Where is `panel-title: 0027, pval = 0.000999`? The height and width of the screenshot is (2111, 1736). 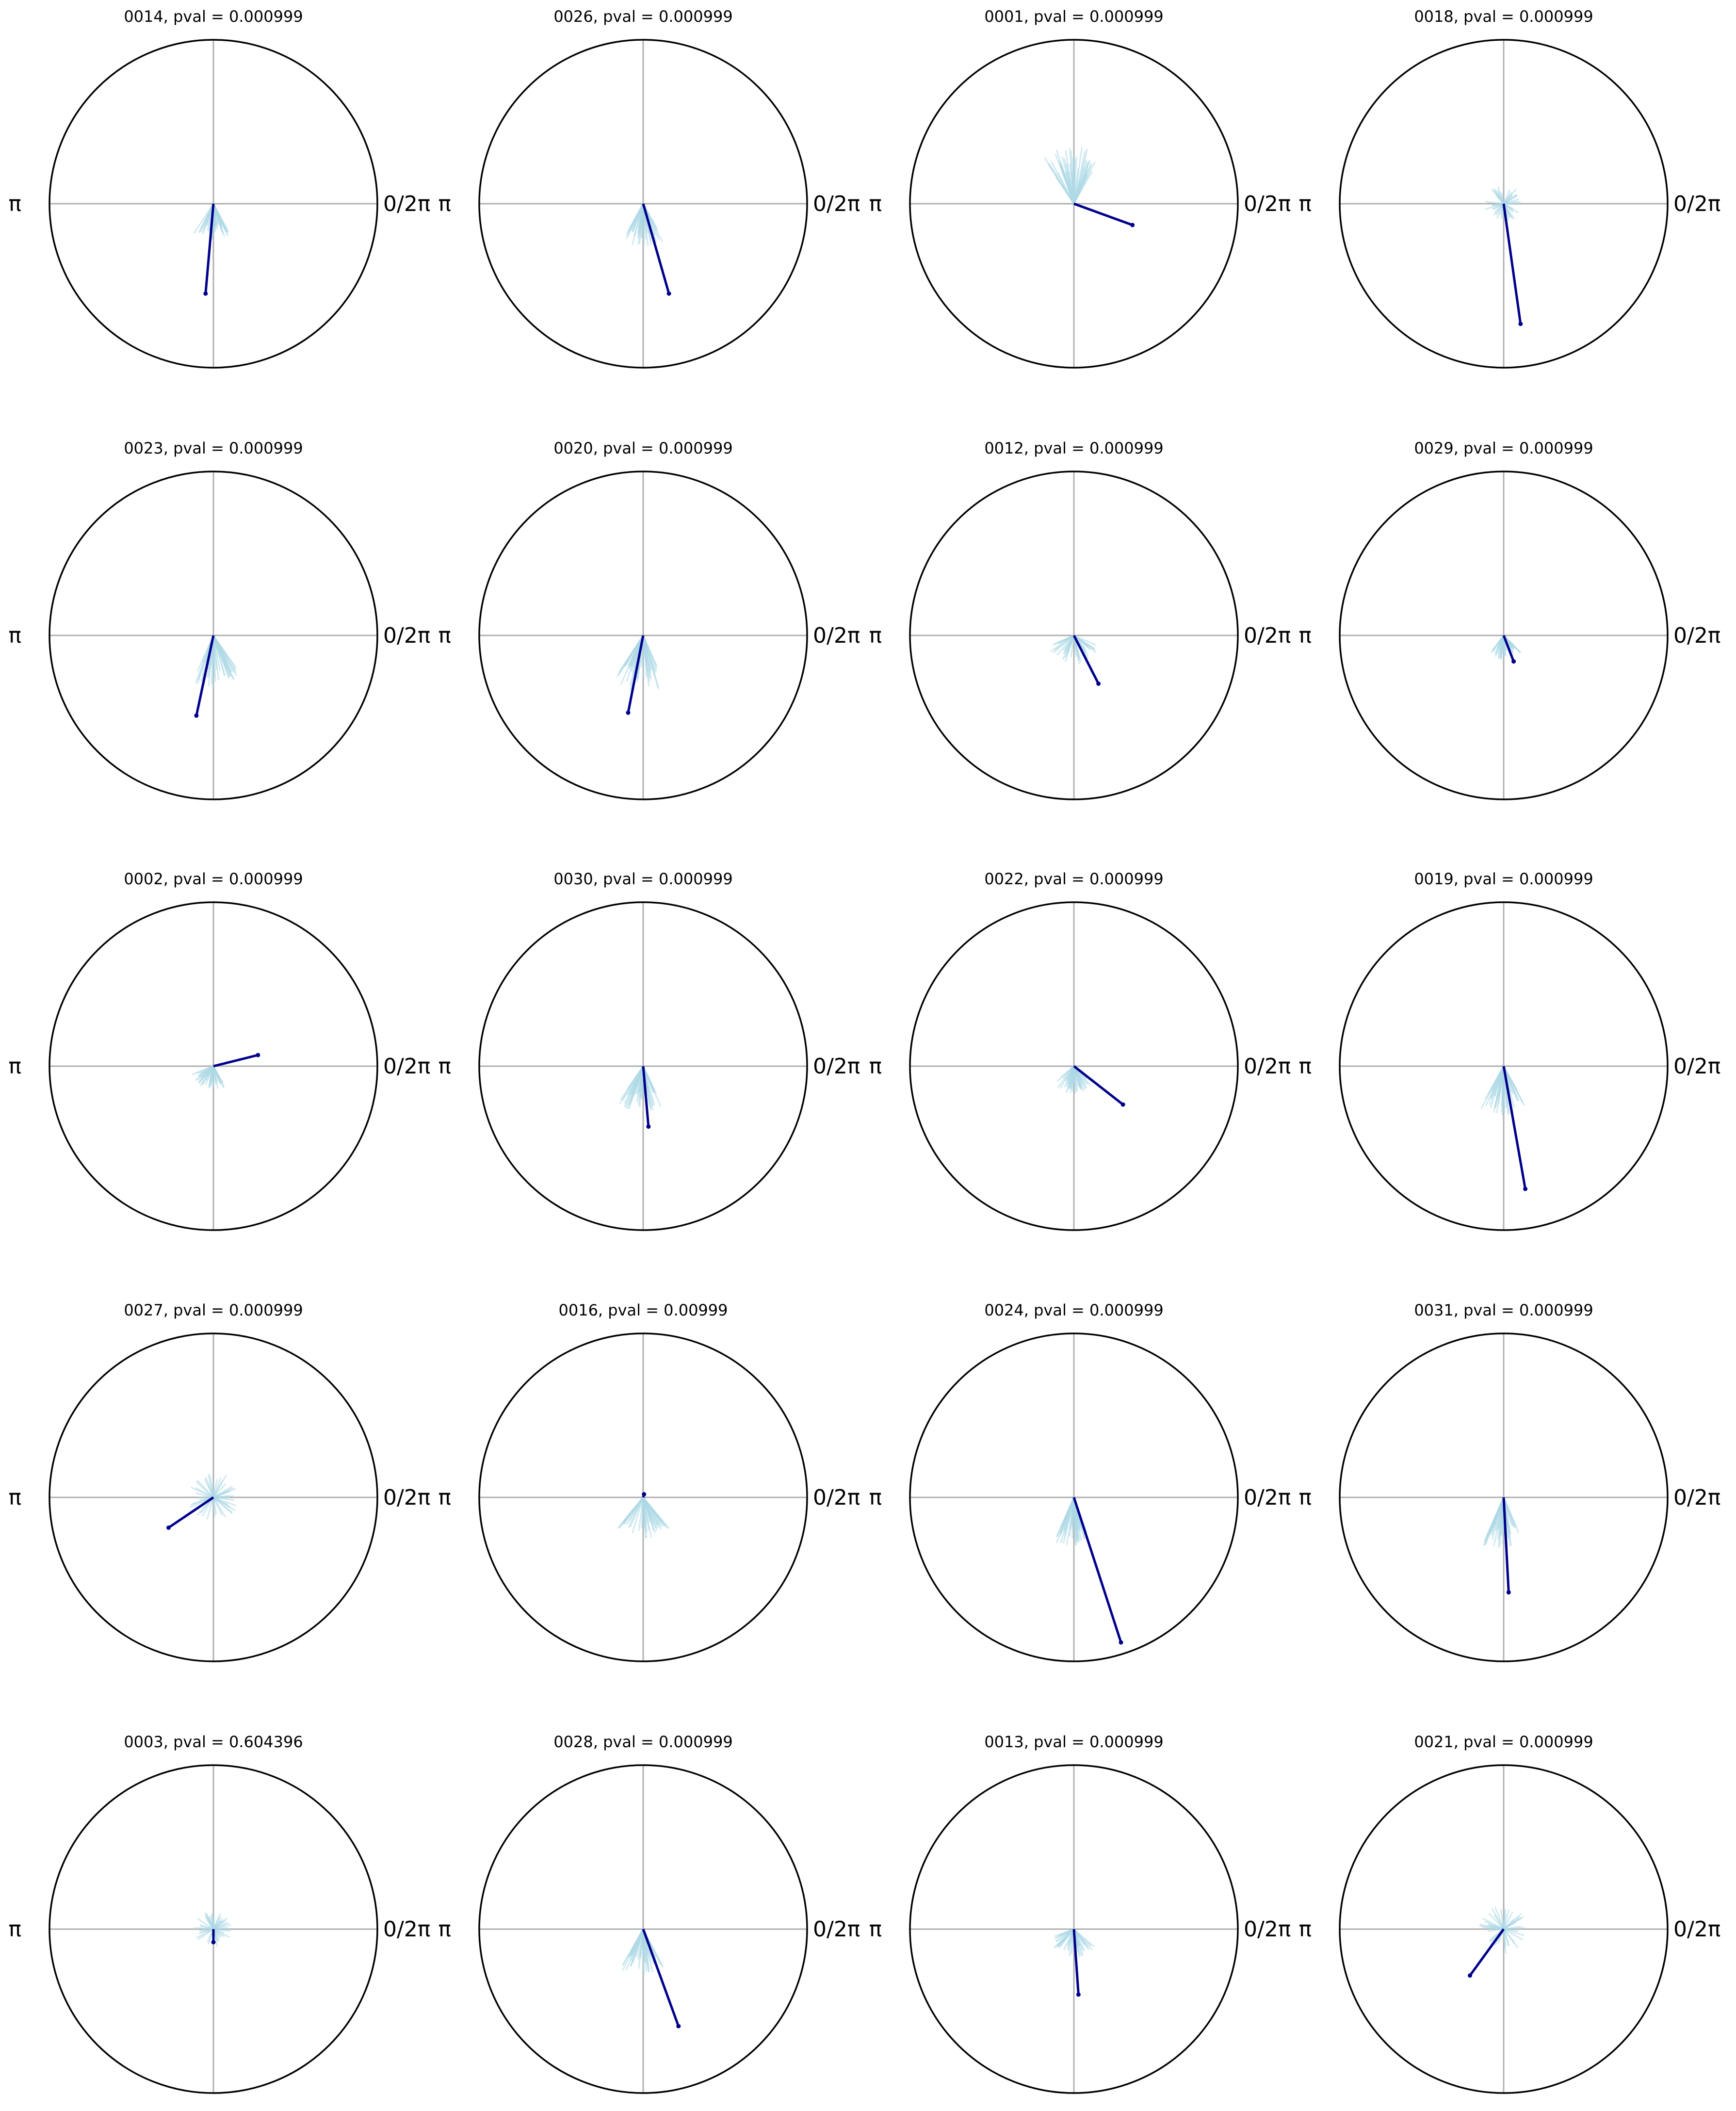 panel-title: 0027, pval = 0.000999 is located at coordinates (213, 1310).